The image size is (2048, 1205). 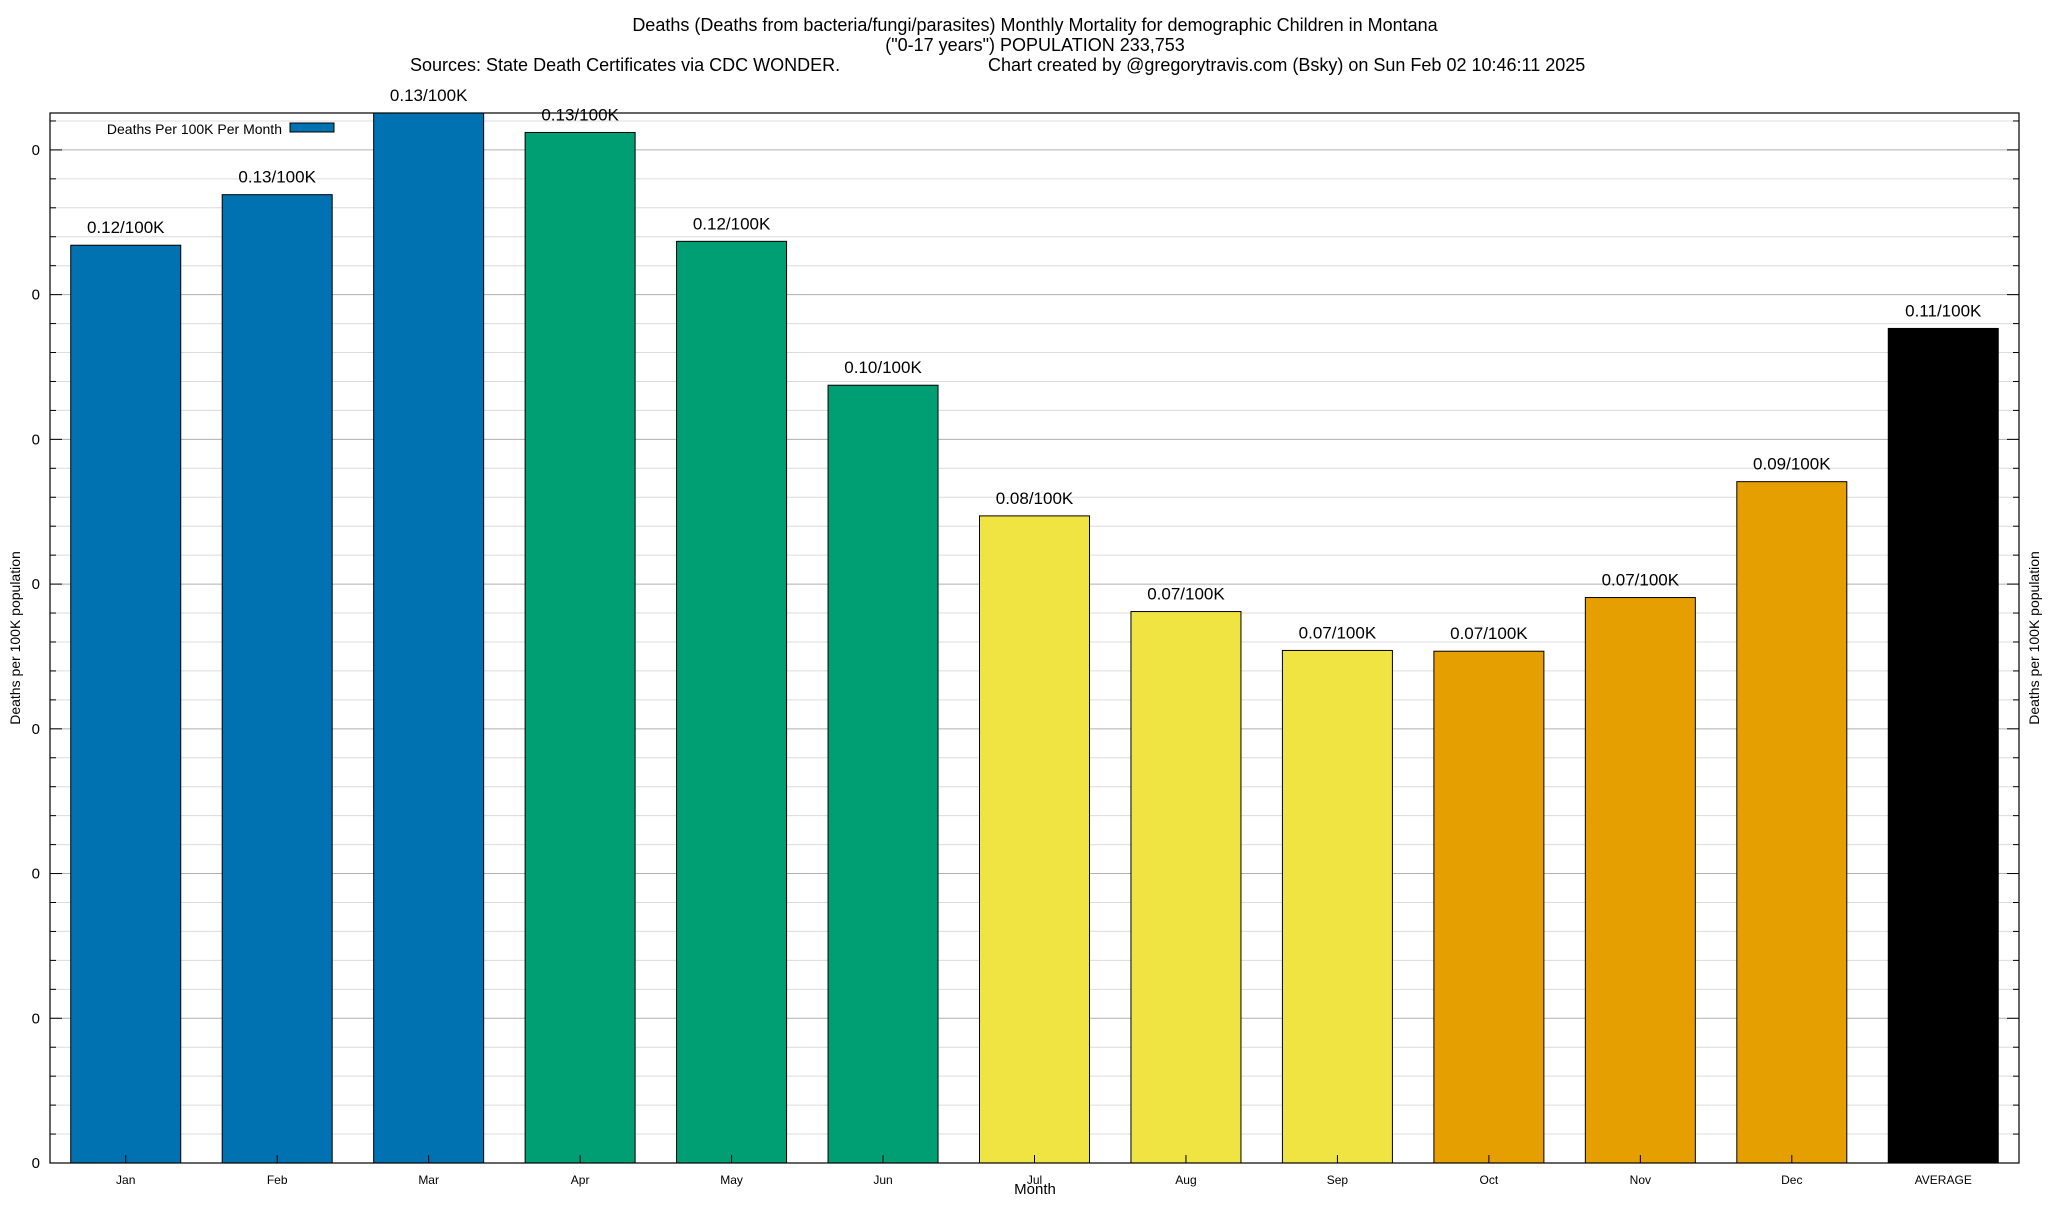 I want to click on data-label-jun: 0.10/100K, so click(x=883, y=367).